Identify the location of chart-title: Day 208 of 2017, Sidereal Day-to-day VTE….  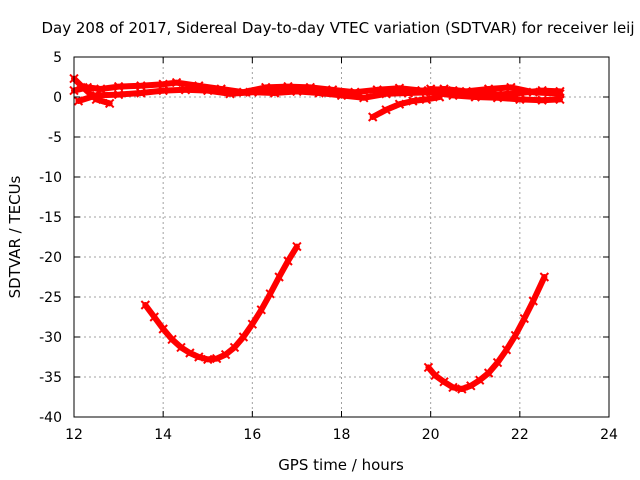
(337, 28).